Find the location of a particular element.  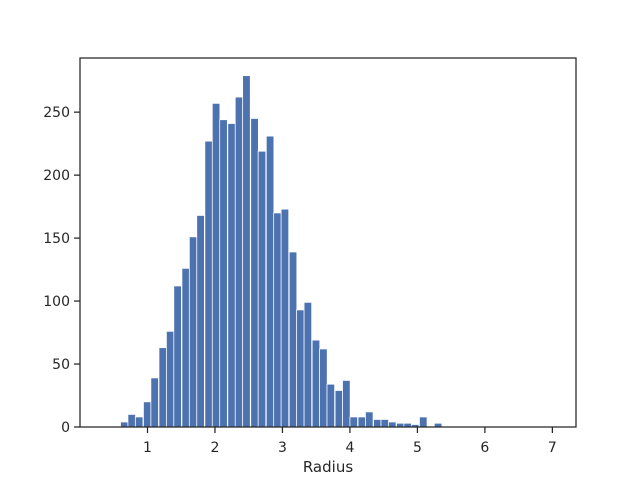

y-tick-label: 50 is located at coordinates (61, 365).